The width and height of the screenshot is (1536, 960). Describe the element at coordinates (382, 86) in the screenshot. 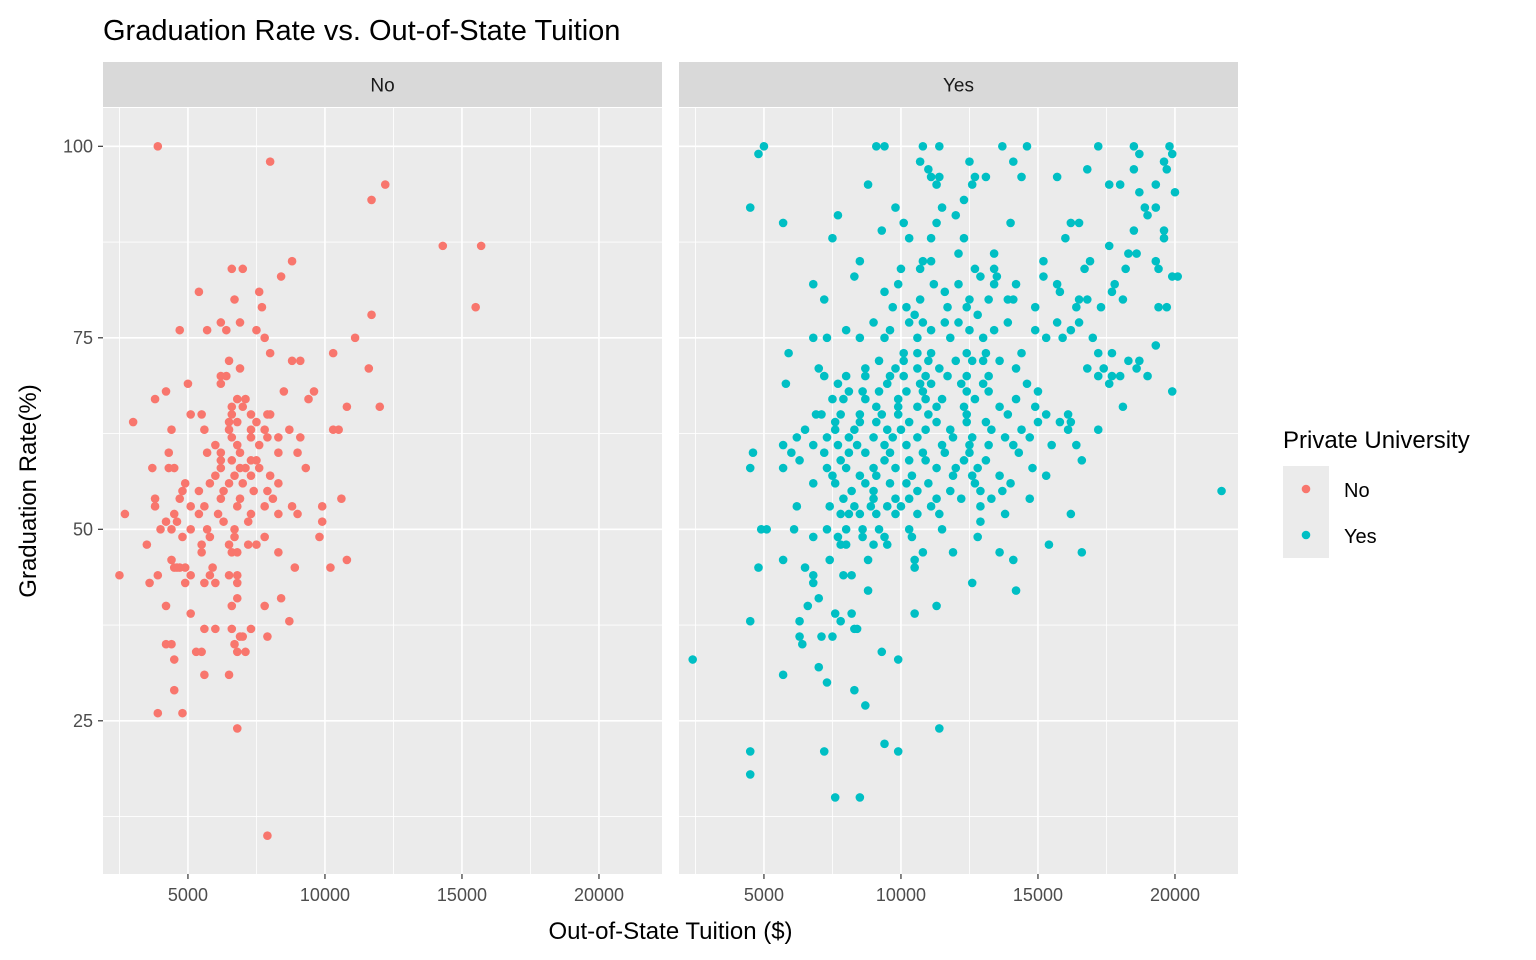

I see `facet-strip-label-no: No` at that location.